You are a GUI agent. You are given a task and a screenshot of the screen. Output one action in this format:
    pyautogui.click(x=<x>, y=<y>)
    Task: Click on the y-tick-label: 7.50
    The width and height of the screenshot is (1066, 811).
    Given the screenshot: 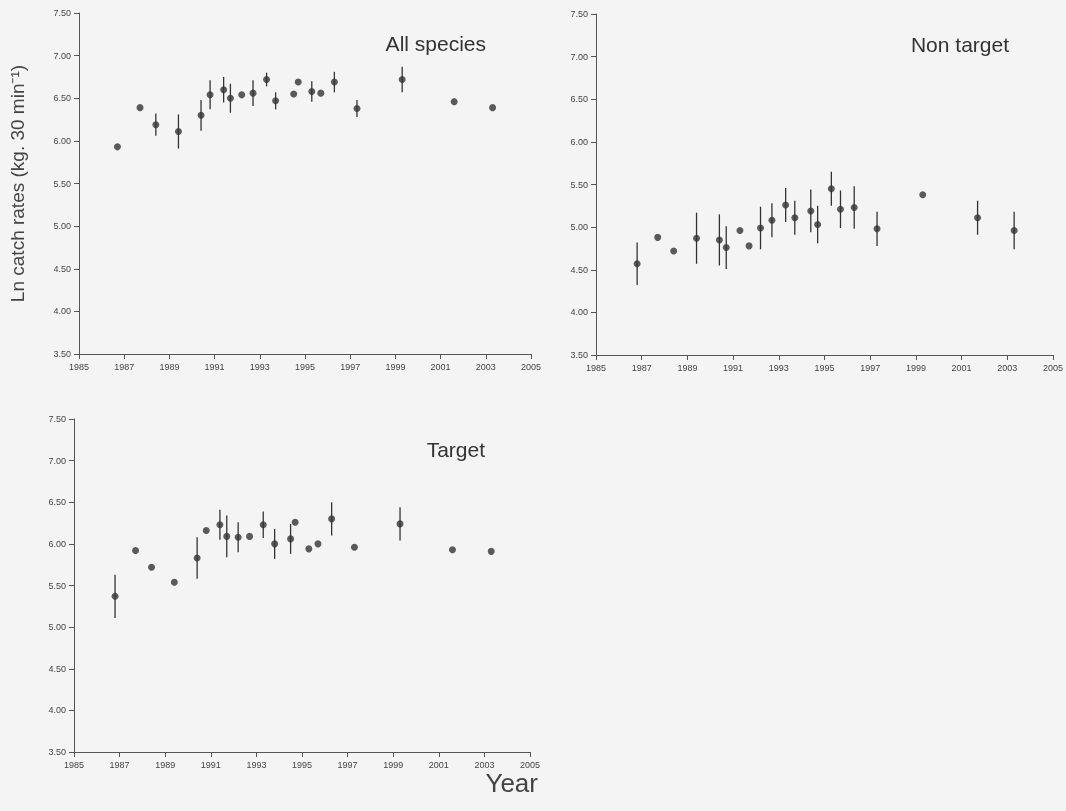 What is the action you would take?
    pyautogui.click(x=579, y=14)
    